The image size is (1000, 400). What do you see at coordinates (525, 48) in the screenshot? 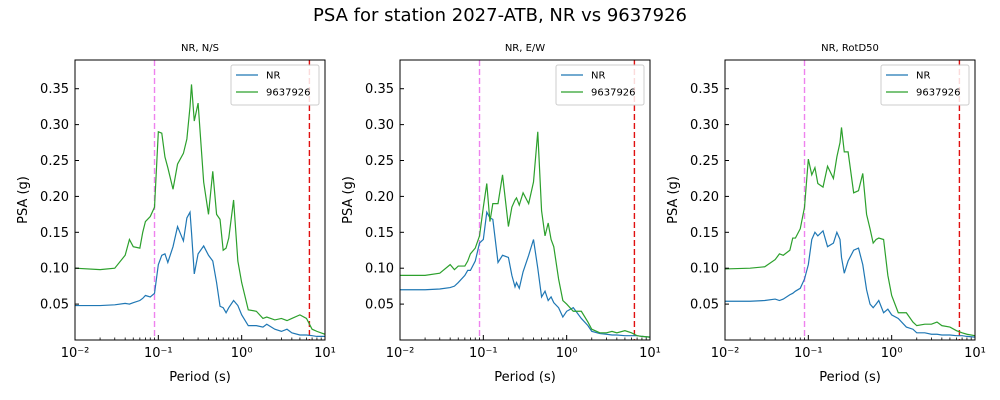
I see `subplot-title: NR, E/W` at bounding box center [525, 48].